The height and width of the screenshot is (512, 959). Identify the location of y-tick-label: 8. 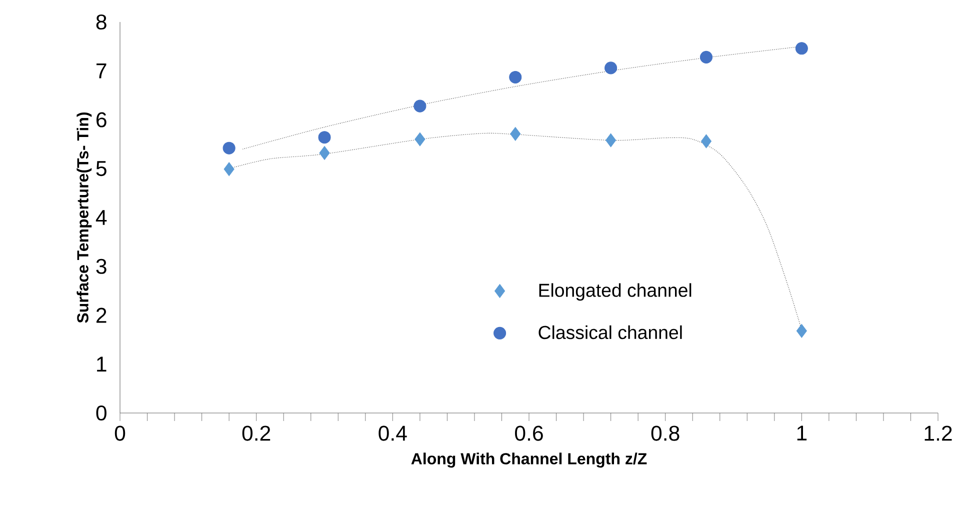
(101, 22).